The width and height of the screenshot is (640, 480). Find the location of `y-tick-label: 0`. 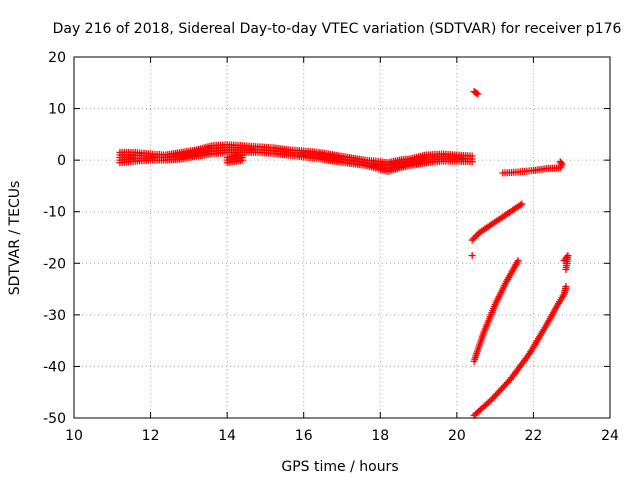

y-tick-label: 0 is located at coordinates (61, 161).